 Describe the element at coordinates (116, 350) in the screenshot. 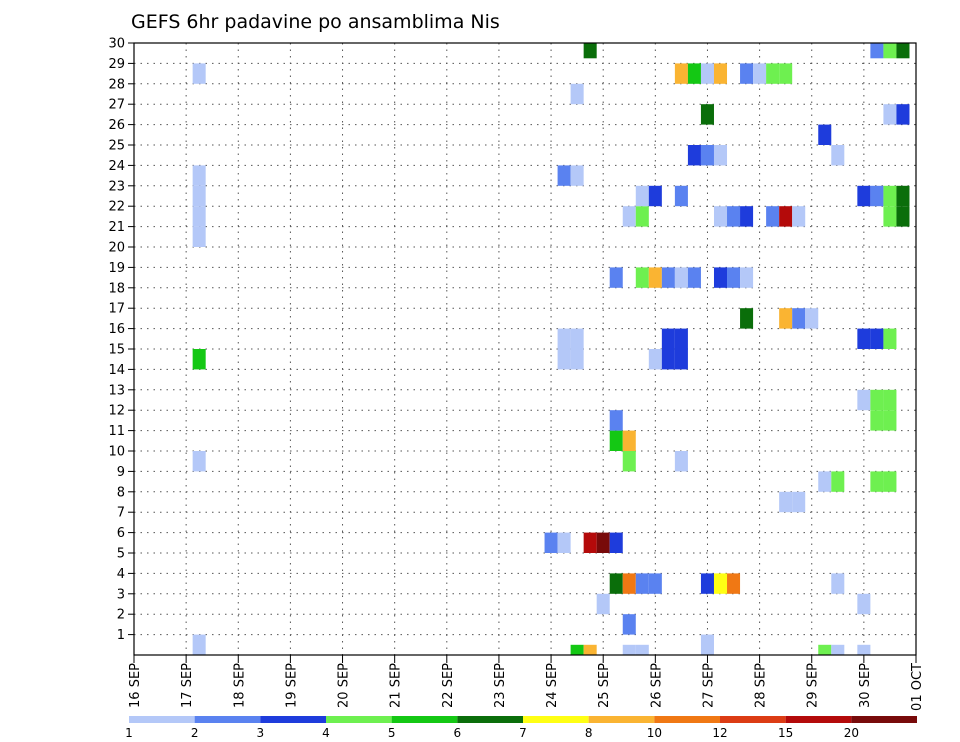

I see `y-tick-label: 15` at that location.